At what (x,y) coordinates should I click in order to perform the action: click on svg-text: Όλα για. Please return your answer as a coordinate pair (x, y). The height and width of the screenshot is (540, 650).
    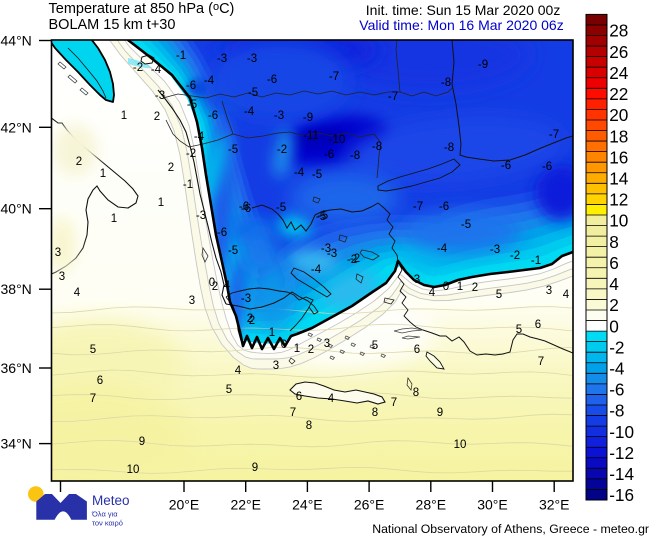
    Looking at the image, I should click on (104, 514).